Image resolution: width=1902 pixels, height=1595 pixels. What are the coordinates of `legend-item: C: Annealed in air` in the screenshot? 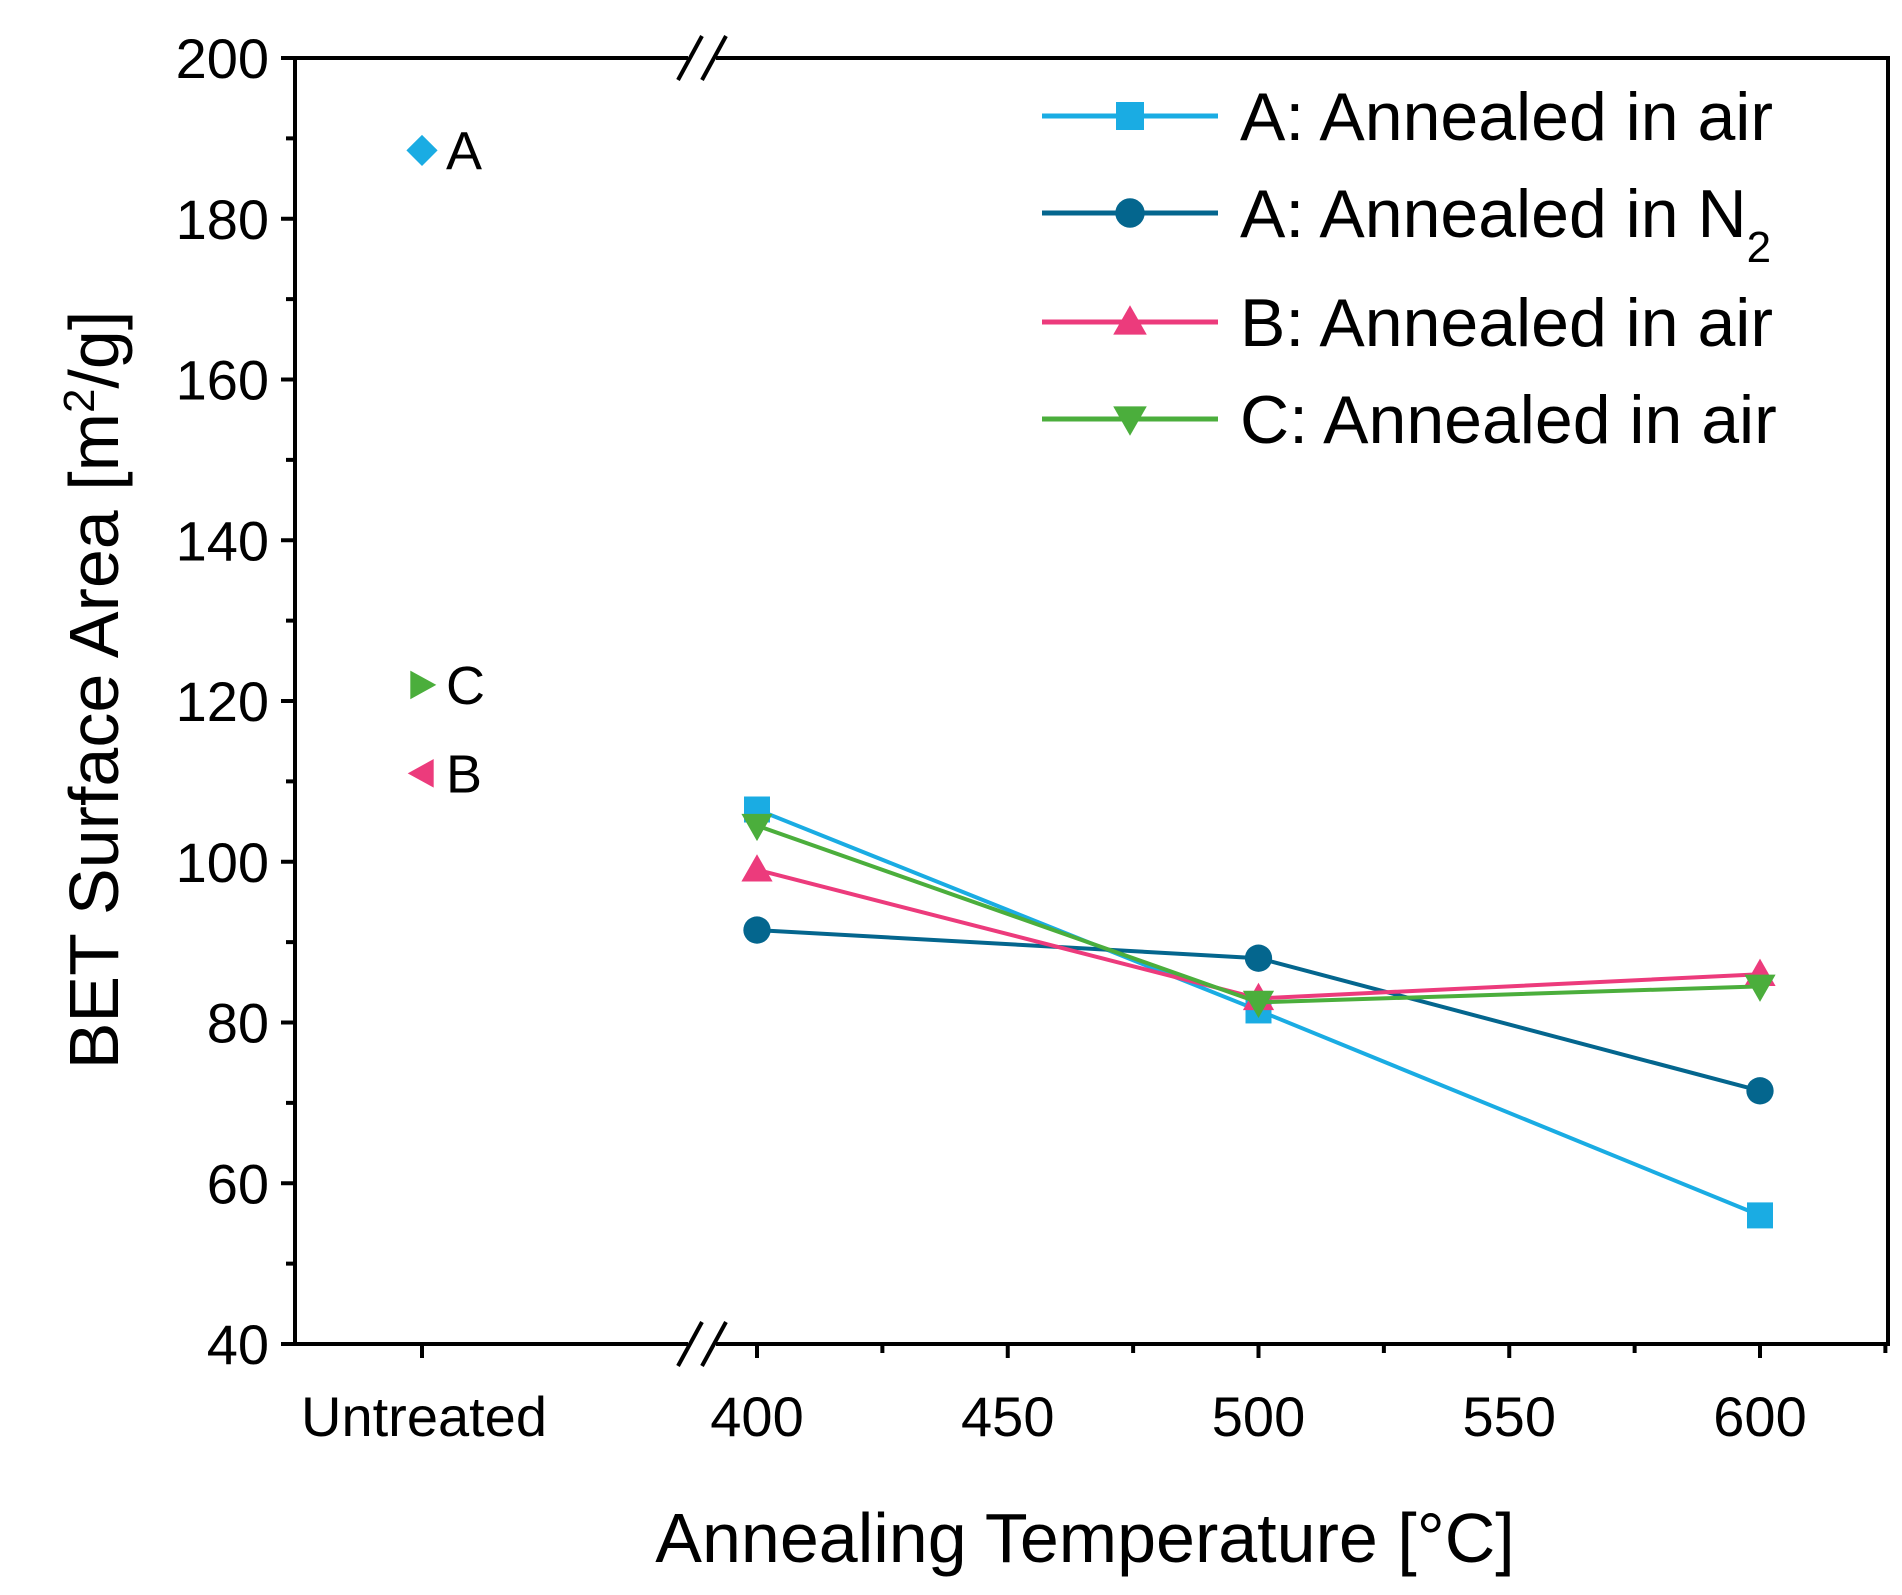 It's located at (1409, 420).